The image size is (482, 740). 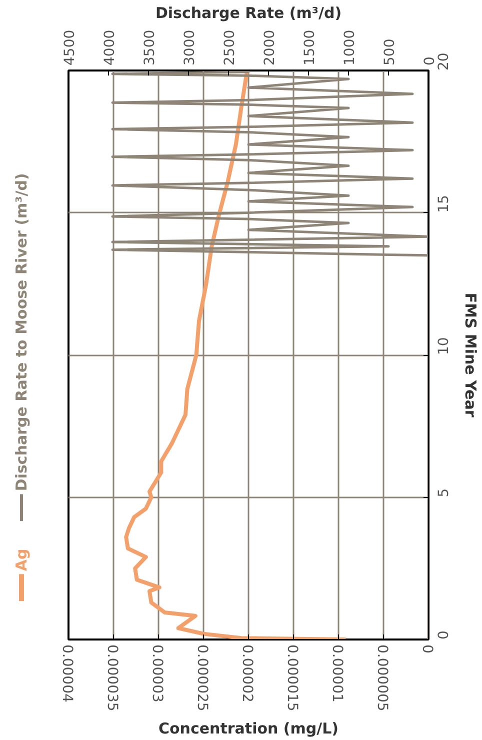 I want to click on x2-tick-label: 1000, so click(x=350, y=48).